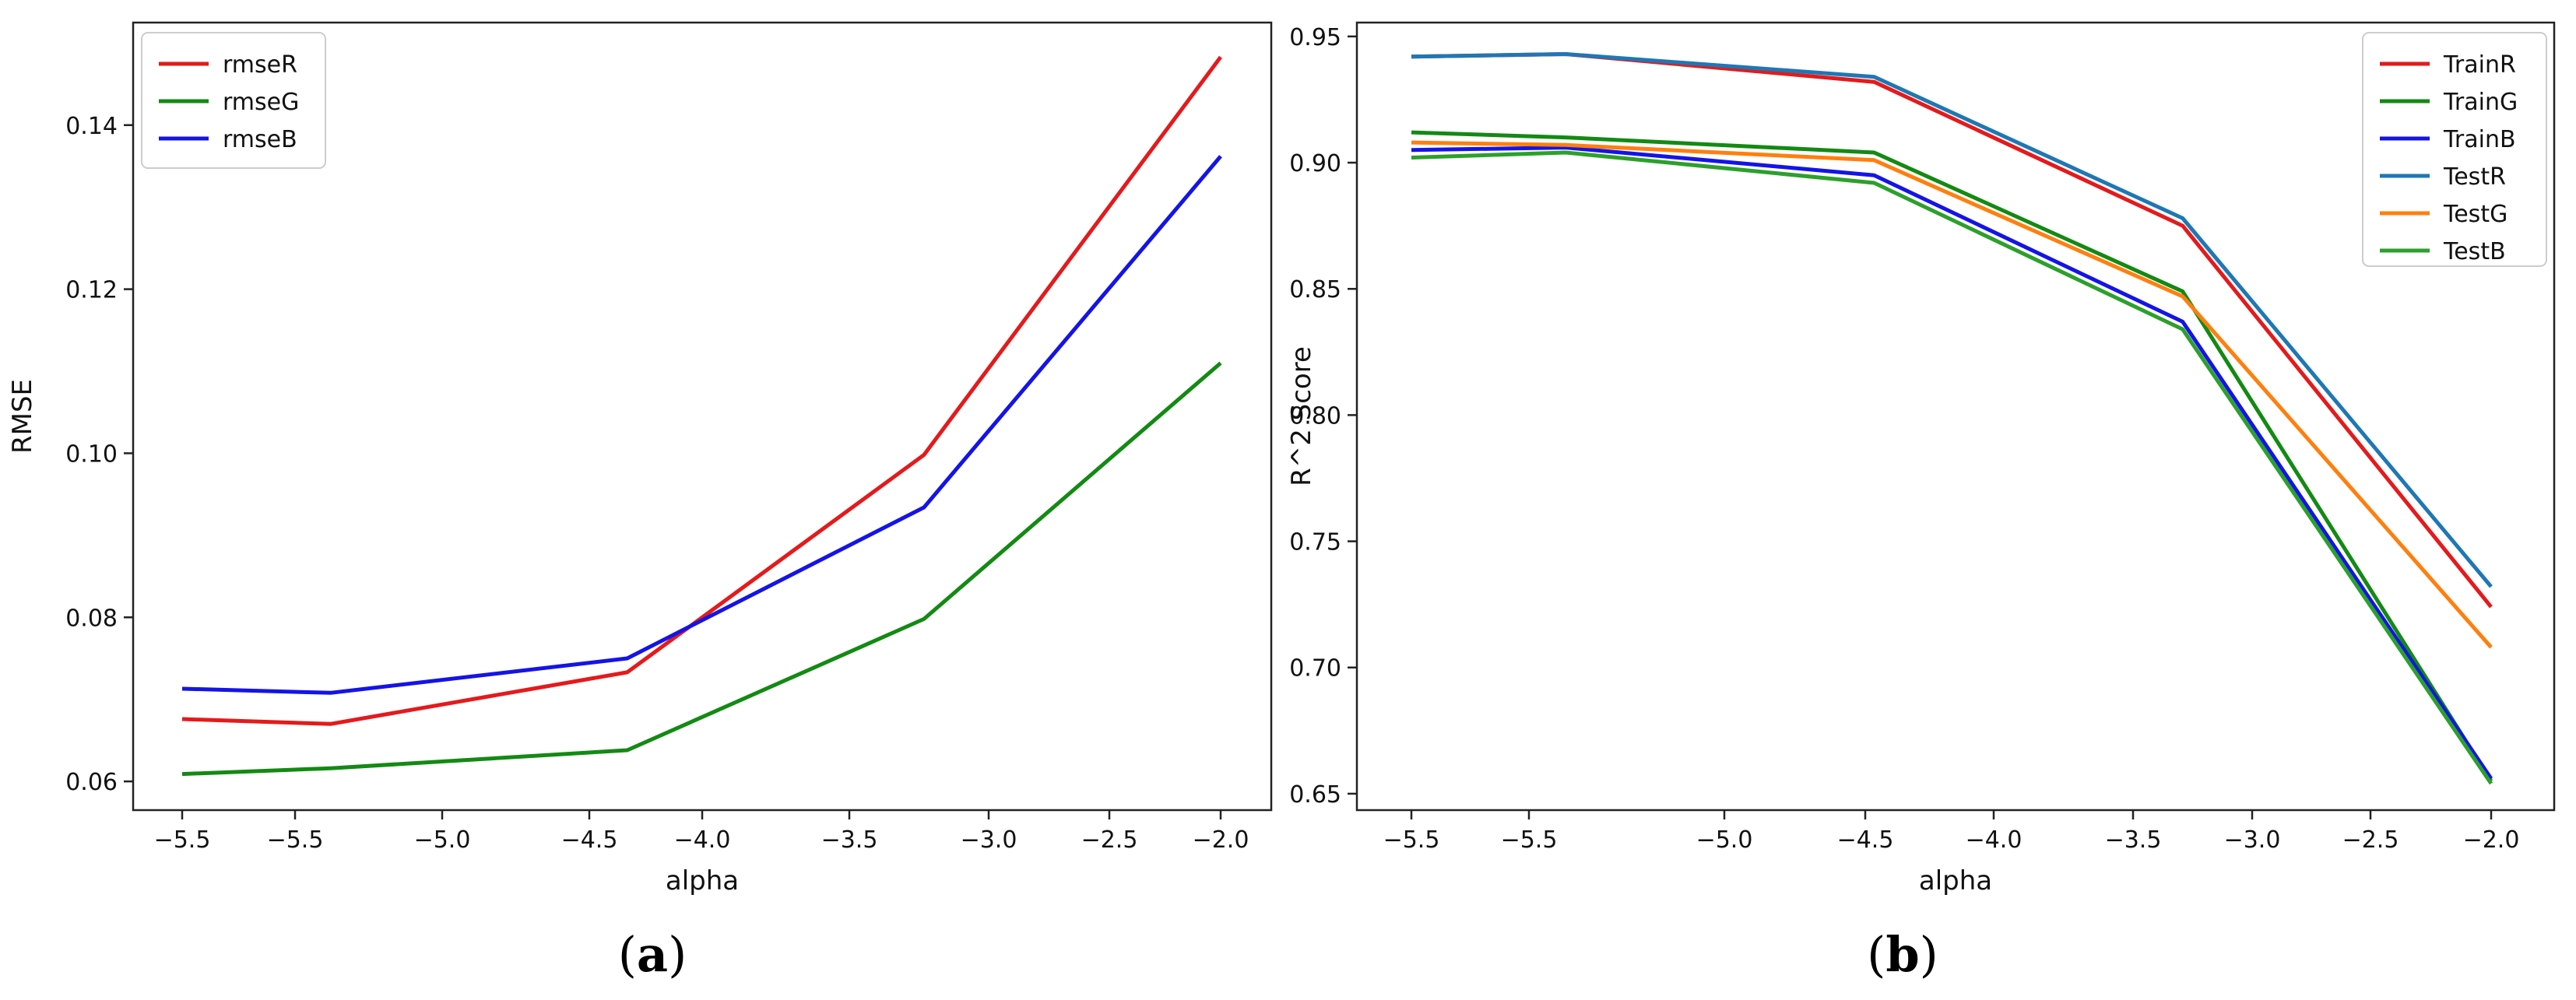  What do you see at coordinates (2480, 102) in the screenshot?
I see `legend-label-traing: TrainG` at bounding box center [2480, 102].